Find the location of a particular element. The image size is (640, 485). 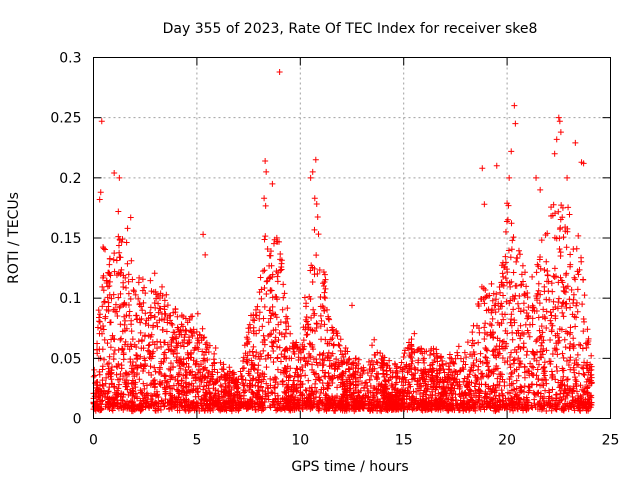

x-tick-label: 20 is located at coordinates (507, 441).